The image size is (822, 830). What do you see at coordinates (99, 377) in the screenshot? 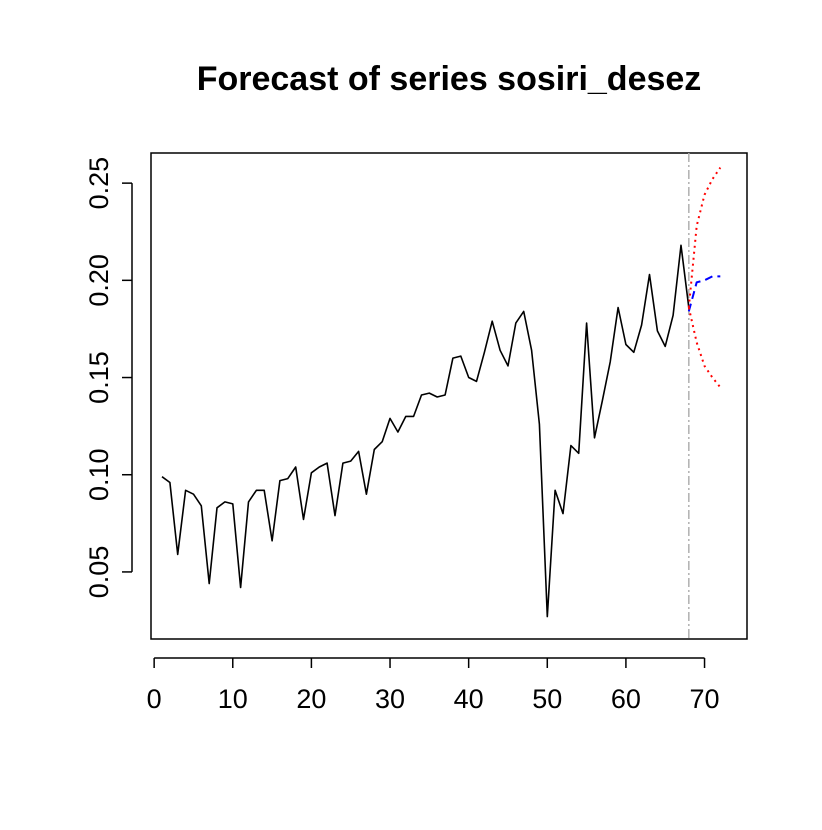
I see `y-tick-label: 0.15` at bounding box center [99, 377].